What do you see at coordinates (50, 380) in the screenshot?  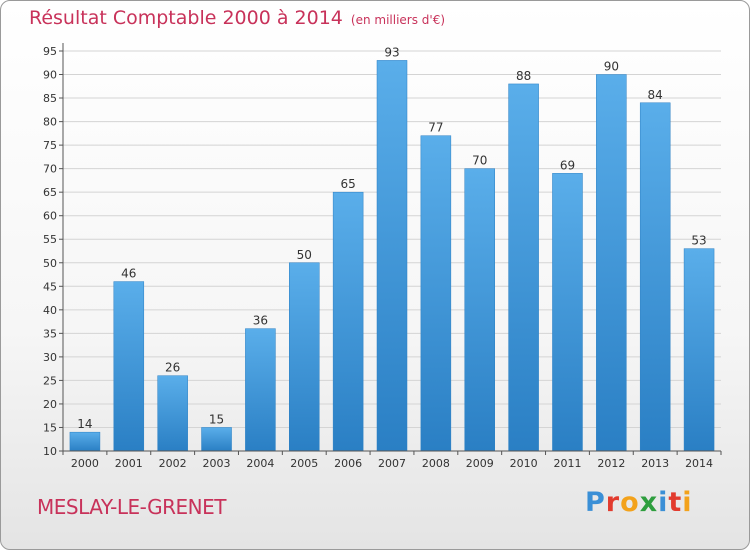 I see `y-tick-label: 25` at bounding box center [50, 380].